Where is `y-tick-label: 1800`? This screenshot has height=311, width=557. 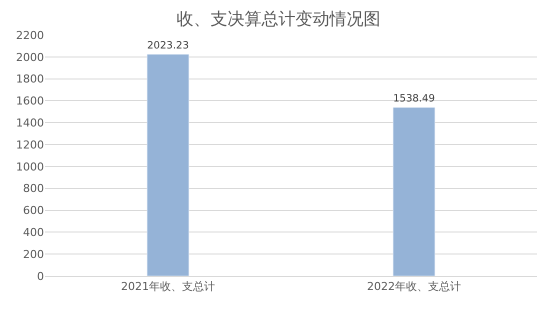 y-tick-label: 1800 is located at coordinates (30, 79).